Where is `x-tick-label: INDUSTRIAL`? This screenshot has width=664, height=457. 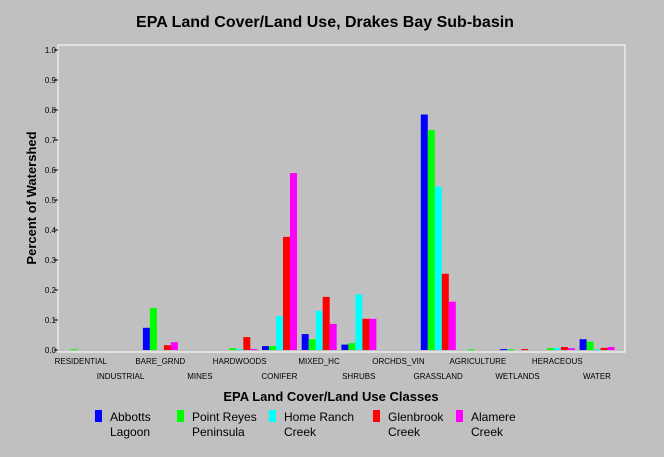 x-tick-label: INDUSTRIAL is located at coordinates (121, 376).